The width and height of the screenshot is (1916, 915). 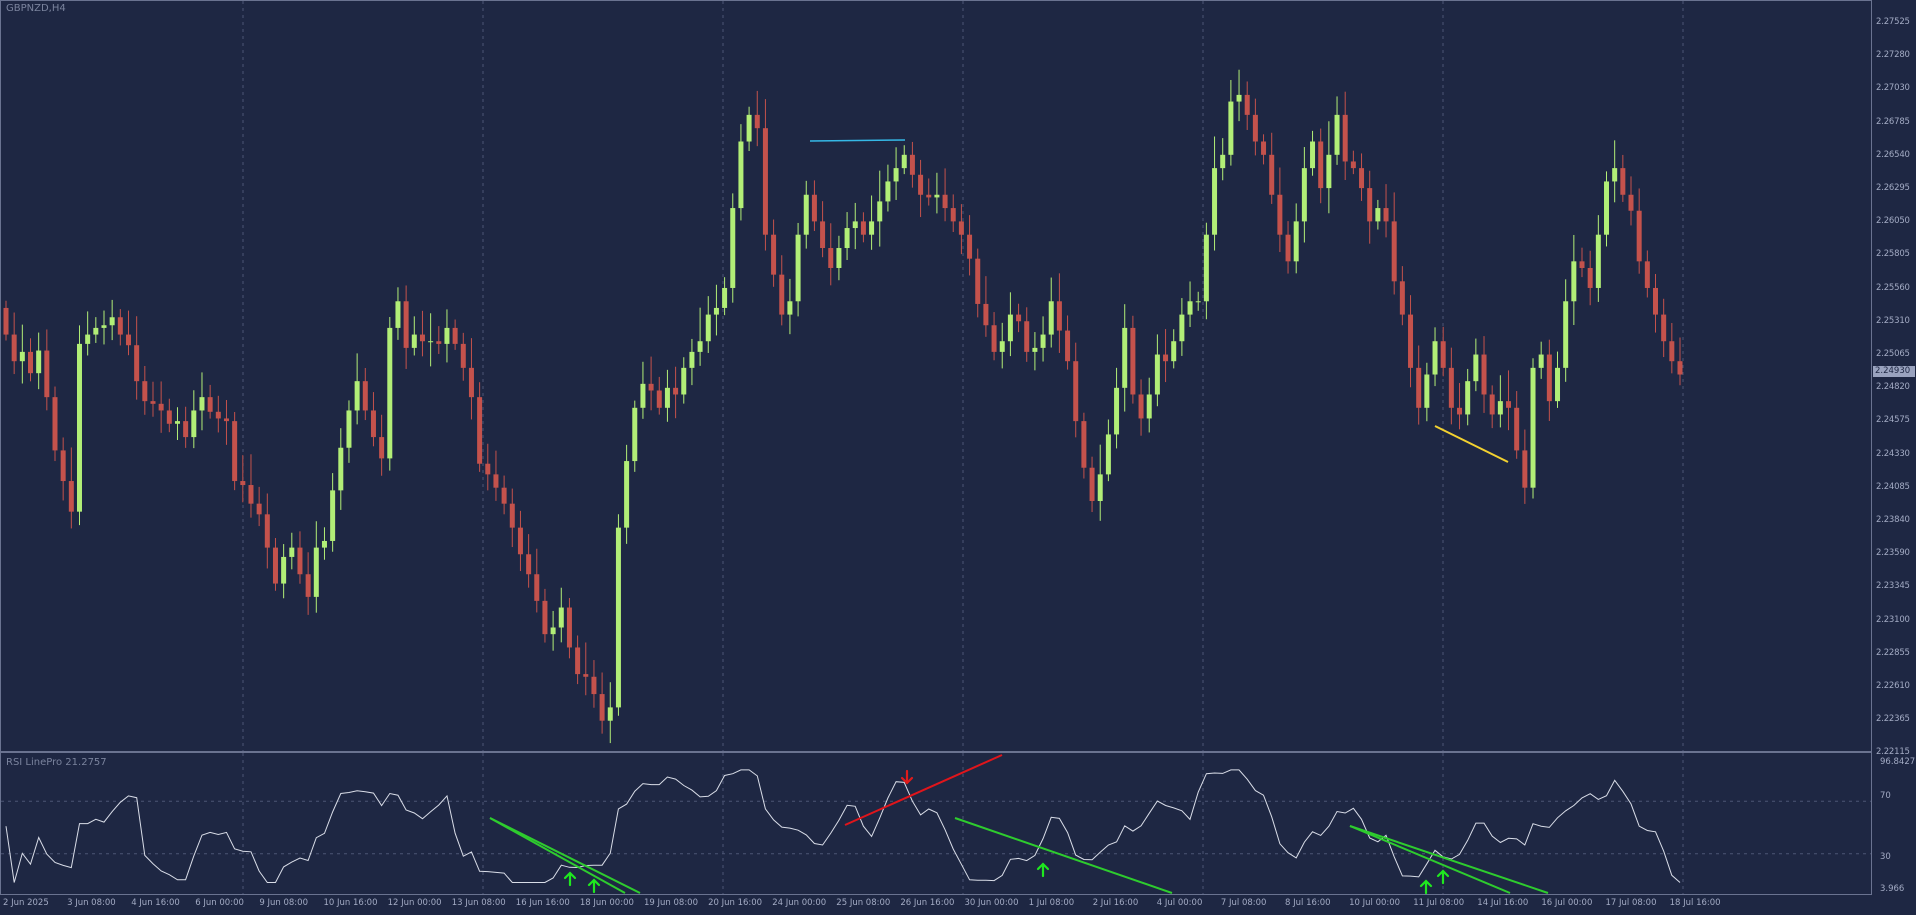 What do you see at coordinates (1893, 320) in the screenshot?
I see `price-tick-label: 2.25310` at bounding box center [1893, 320].